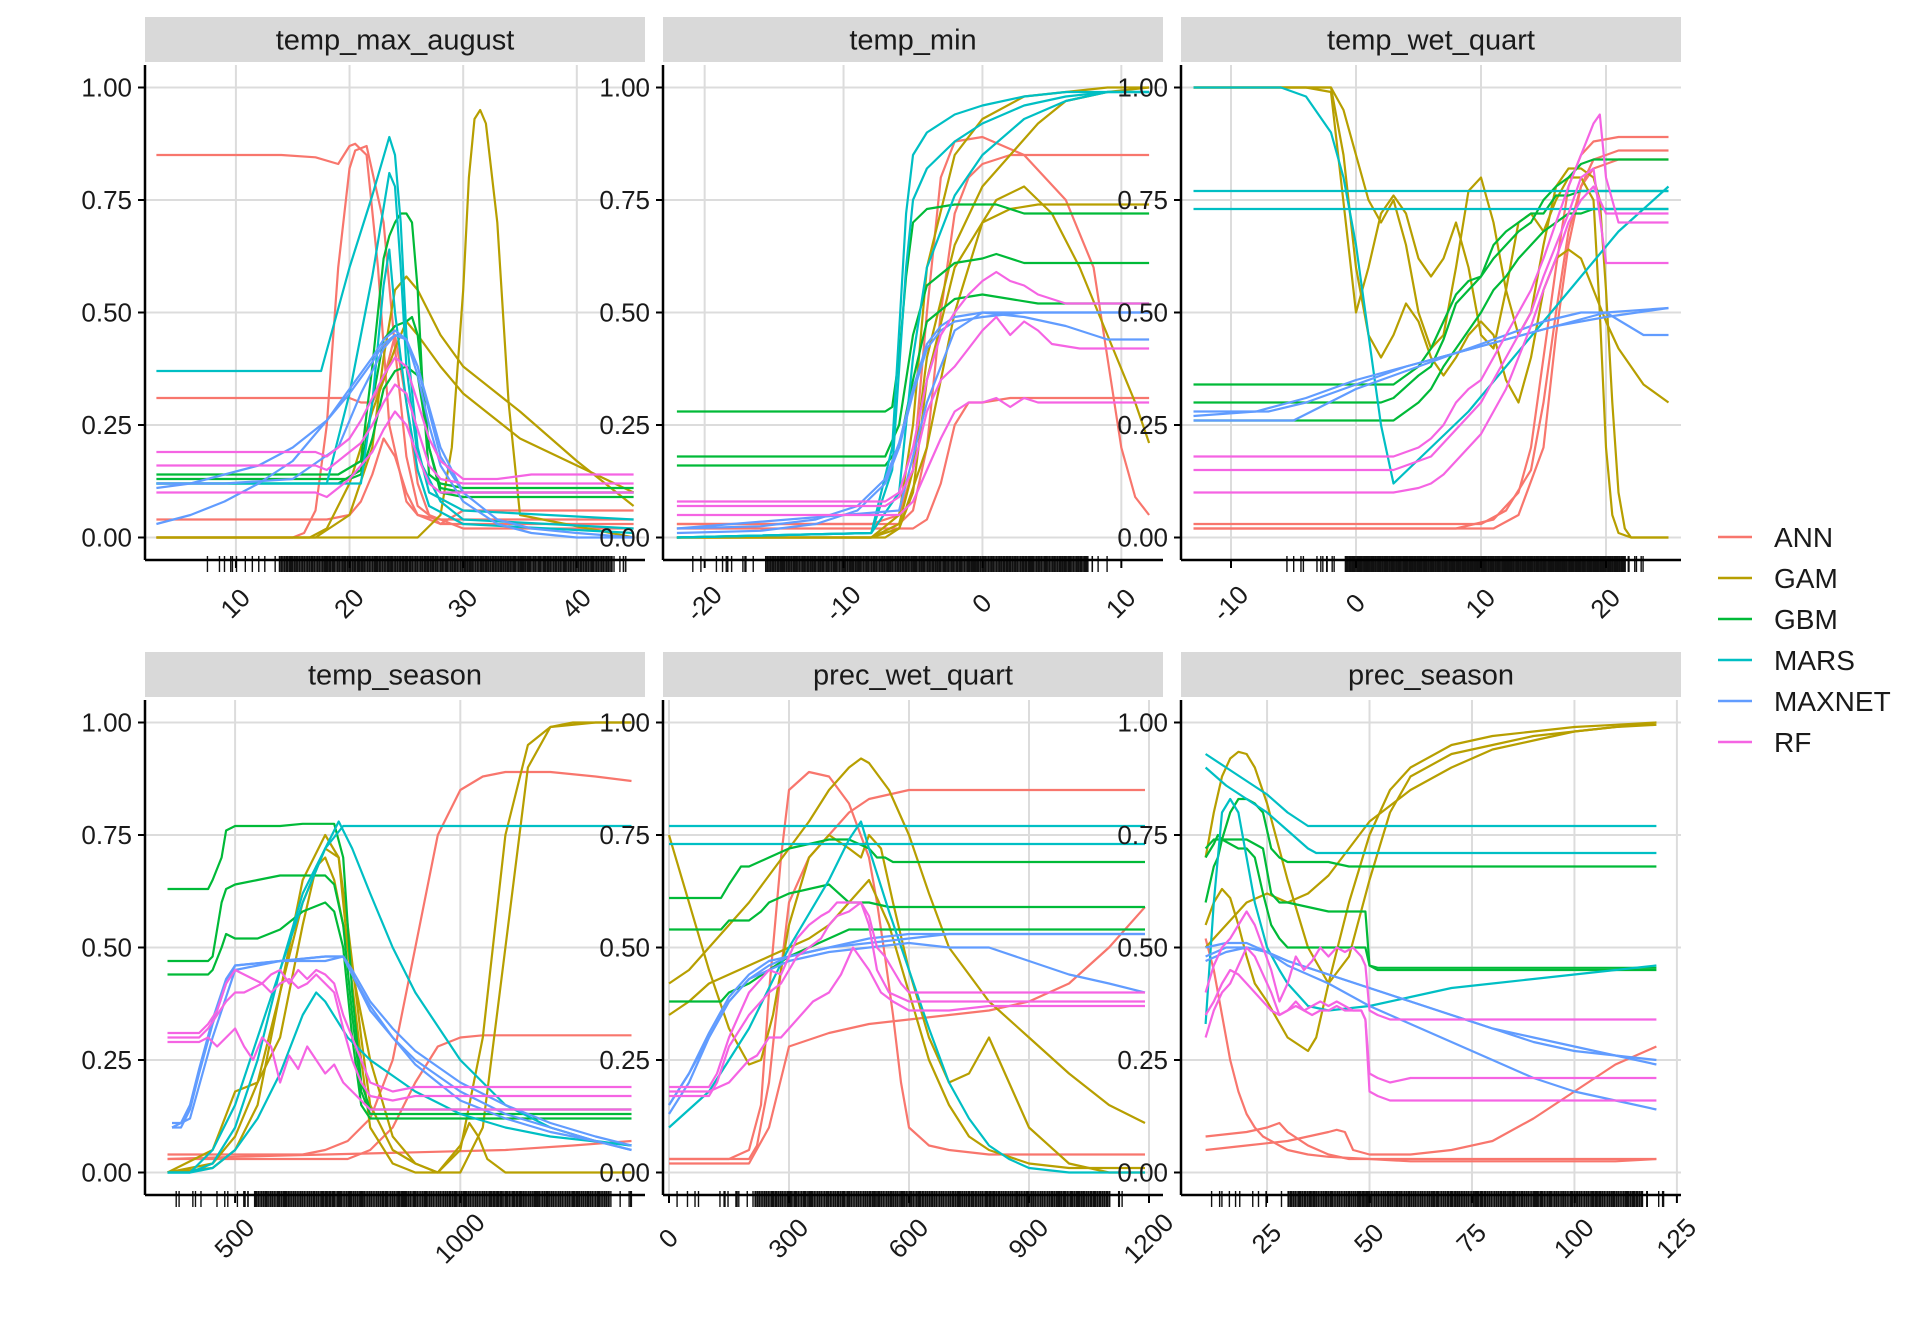  I want to click on facet-title: prec_season, so click(1431, 676).